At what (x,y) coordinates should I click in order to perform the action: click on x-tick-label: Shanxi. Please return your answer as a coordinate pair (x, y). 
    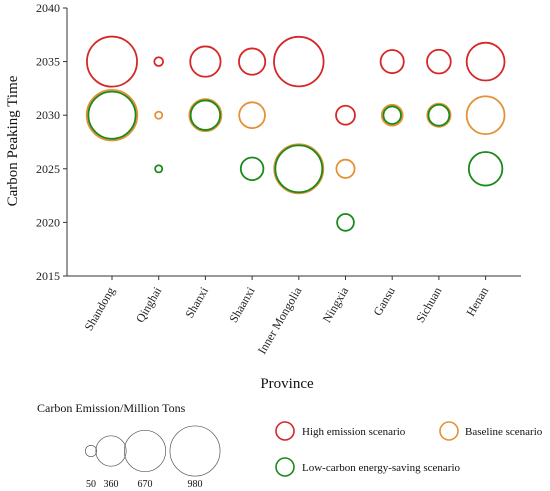
    Looking at the image, I should click on (196, 302).